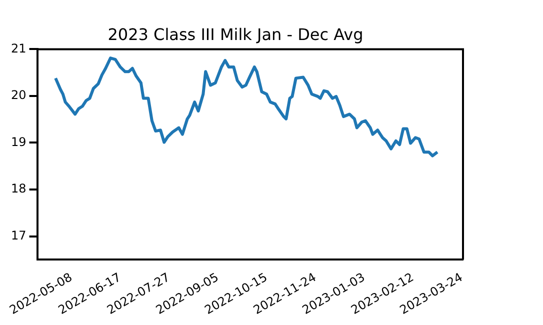 The height and width of the screenshot is (325, 543). Describe the element at coordinates (18, 235) in the screenshot. I see `y-tick-label: 17` at that location.